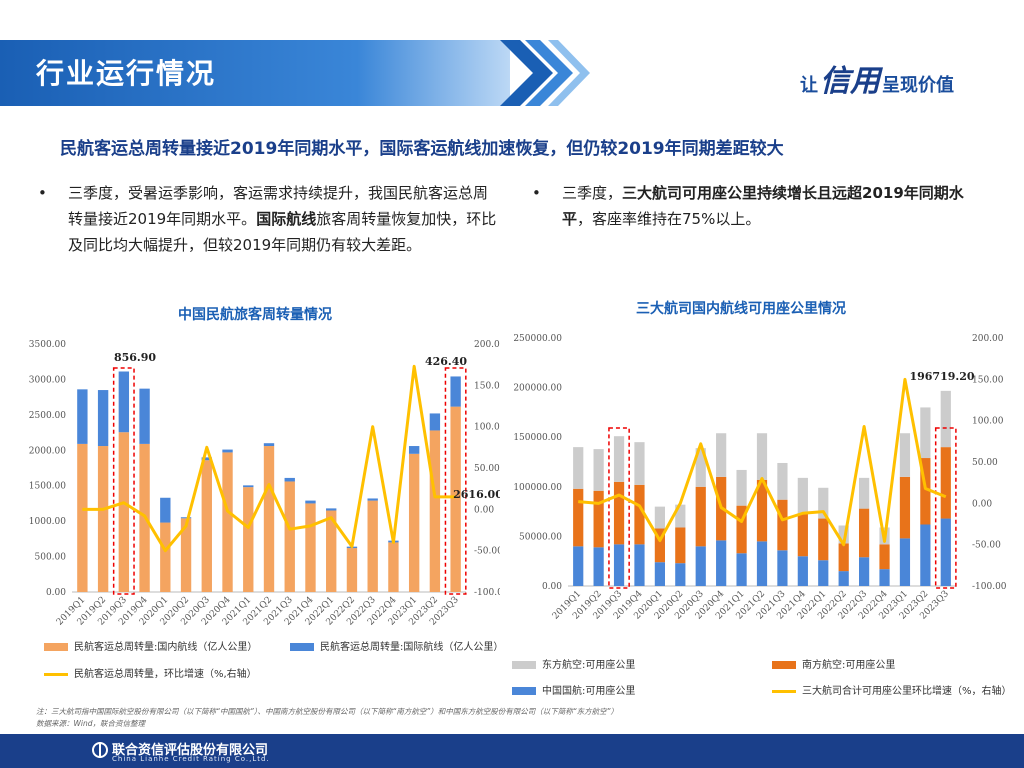  What do you see at coordinates (537, 438) in the screenshot?
I see `y-tick-label: 150000.00` at bounding box center [537, 438].